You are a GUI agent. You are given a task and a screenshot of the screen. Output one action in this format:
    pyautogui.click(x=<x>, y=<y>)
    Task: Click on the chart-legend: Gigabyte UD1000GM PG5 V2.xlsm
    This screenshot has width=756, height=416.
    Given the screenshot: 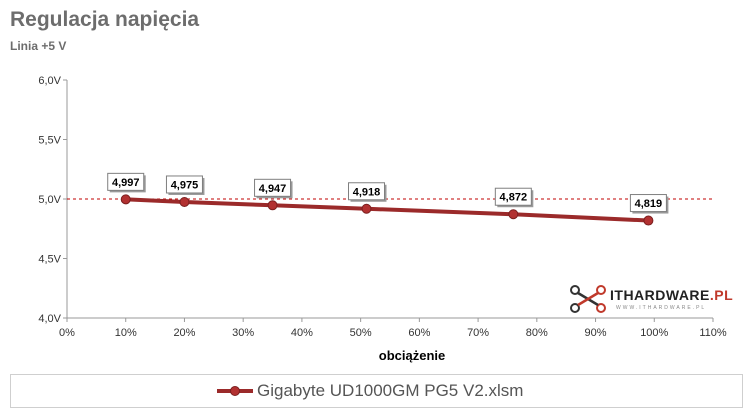 What is the action you would take?
    pyautogui.click(x=376, y=391)
    